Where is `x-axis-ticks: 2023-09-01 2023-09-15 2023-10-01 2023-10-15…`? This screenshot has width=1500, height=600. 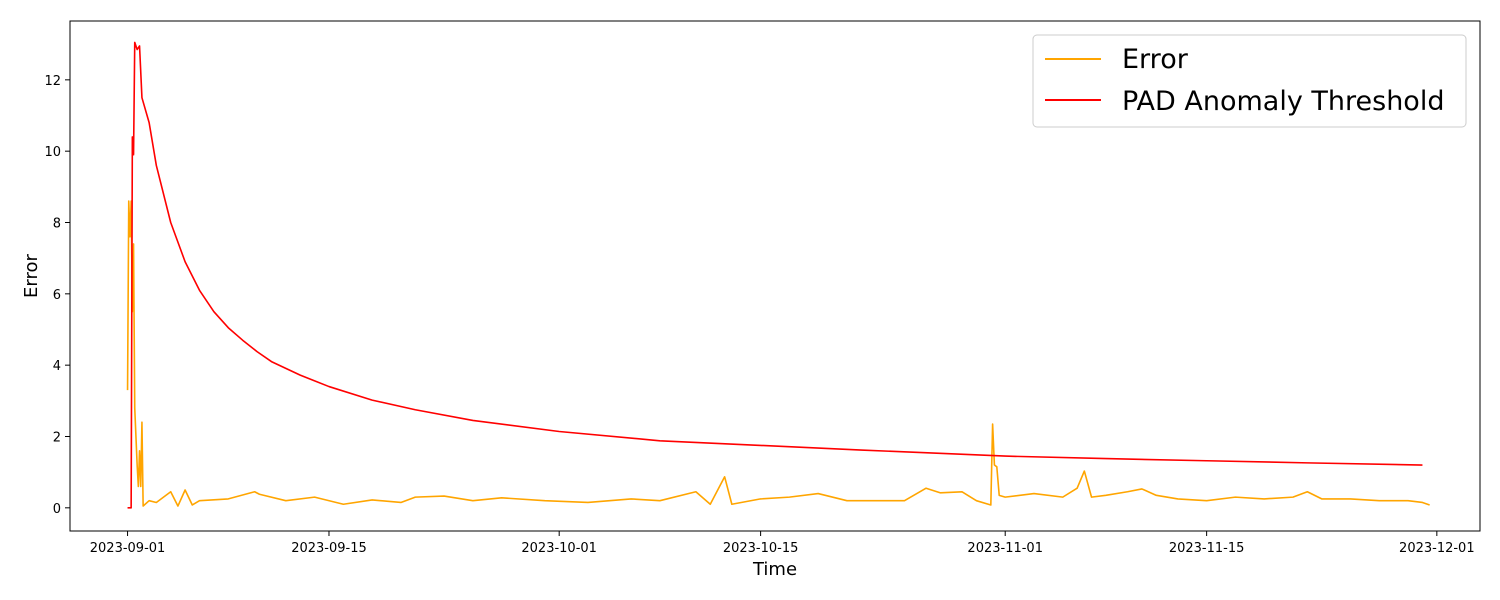 x-axis-ticks: 2023-09-01 2023-09-15 2023-10-01 2023-10-15… is located at coordinates (782, 543).